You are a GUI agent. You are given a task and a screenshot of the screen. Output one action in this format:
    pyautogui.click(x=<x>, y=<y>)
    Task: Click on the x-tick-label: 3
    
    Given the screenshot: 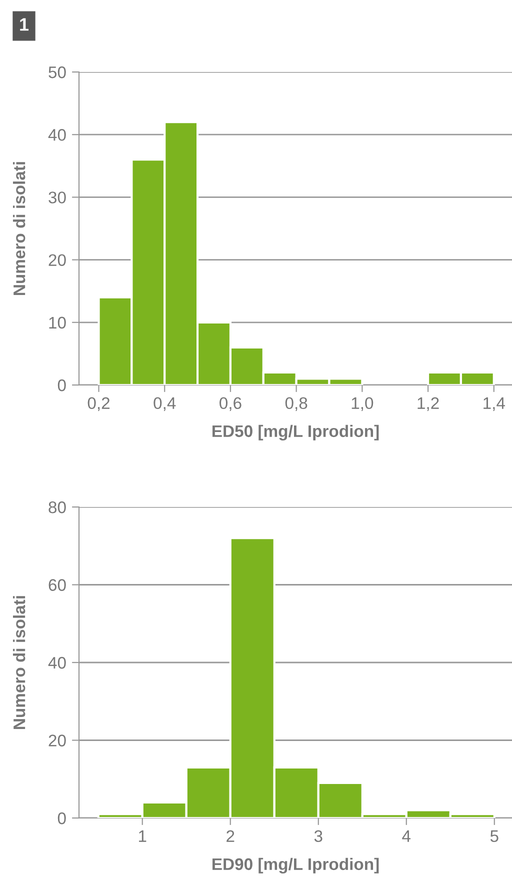 What is the action you would take?
    pyautogui.click(x=318, y=836)
    